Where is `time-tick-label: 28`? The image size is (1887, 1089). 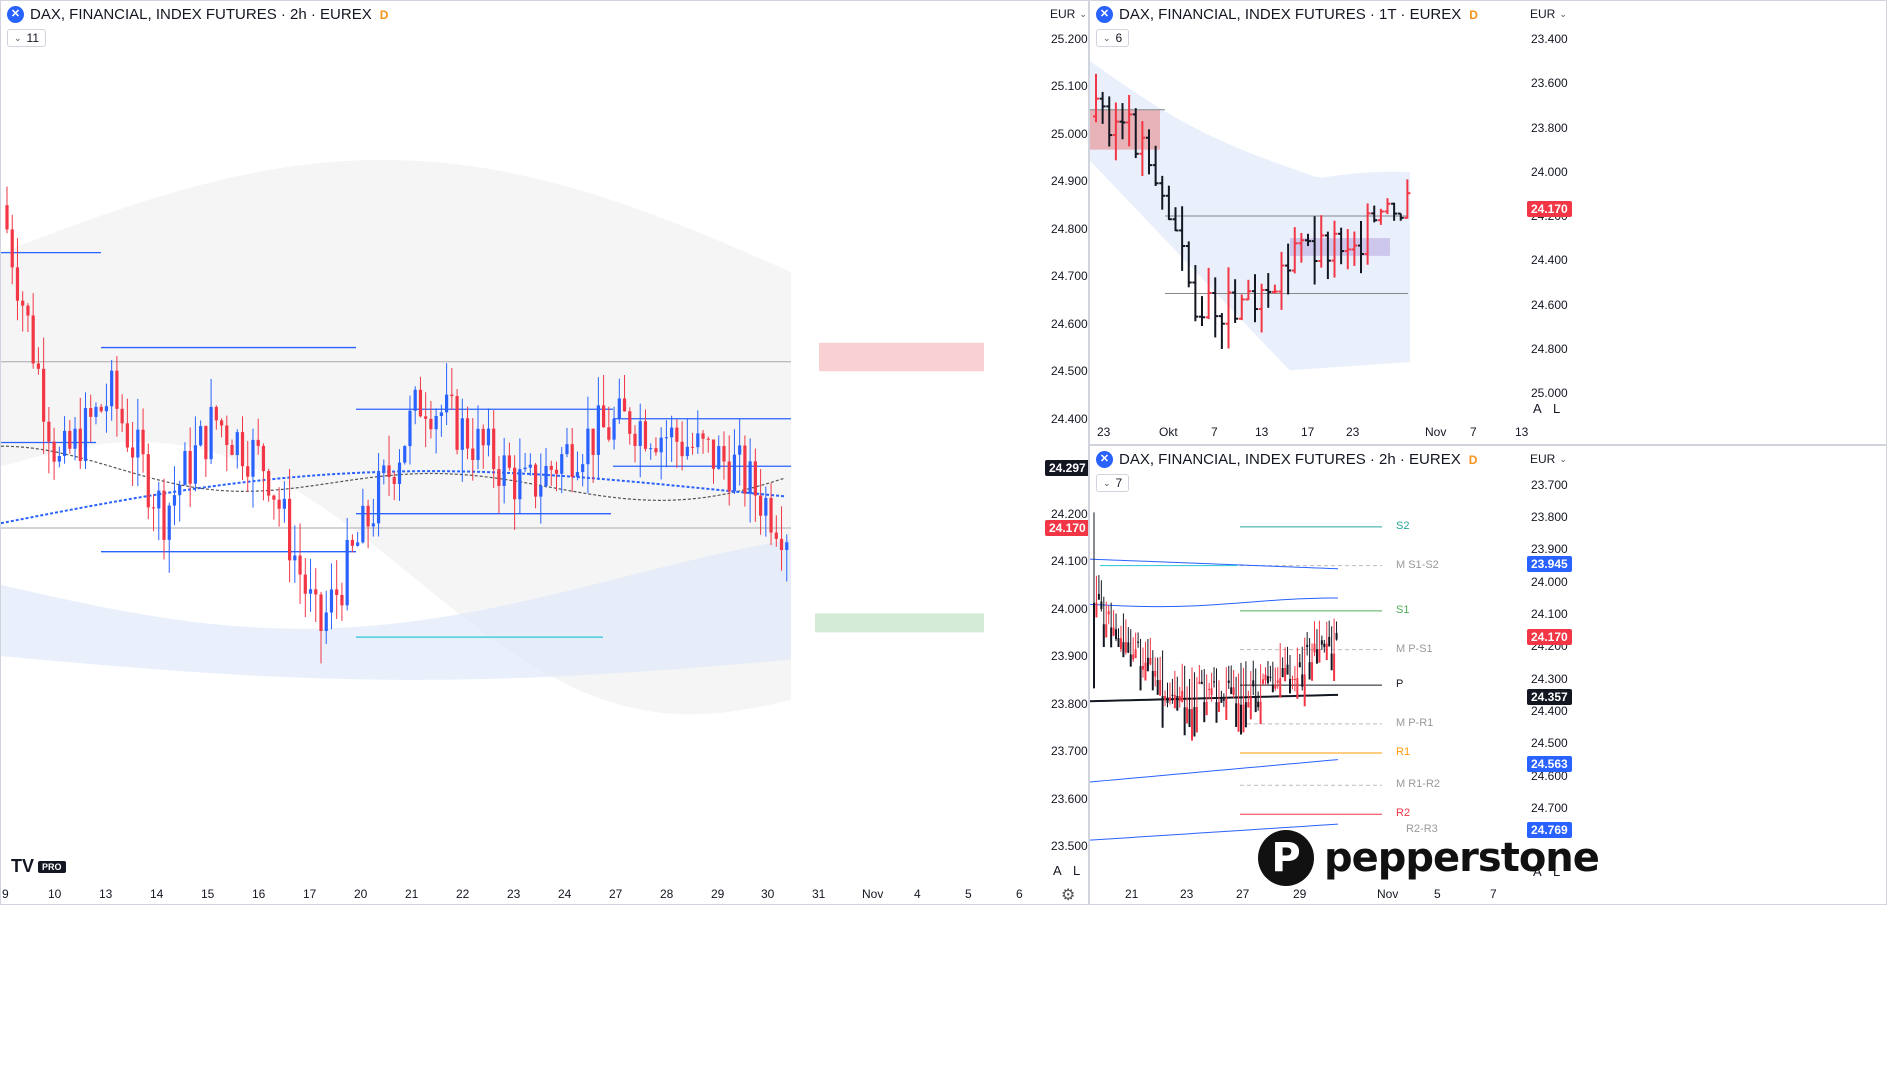 time-tick-label: 28 is located at coordinates (667, 894).